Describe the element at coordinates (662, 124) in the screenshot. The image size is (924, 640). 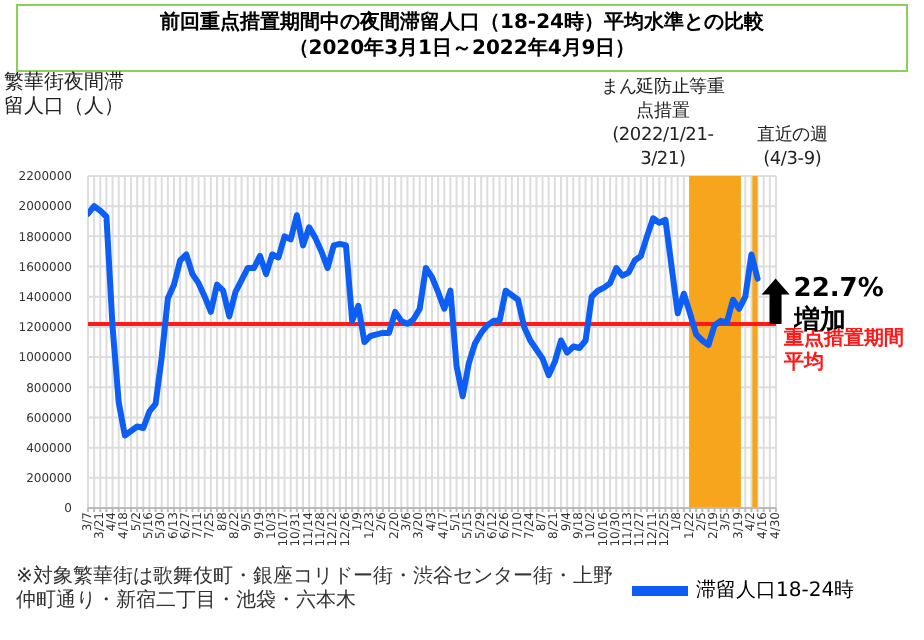
I see `band-label: まん延防止等重点措置(2022/1/21-3/21)` at that location.